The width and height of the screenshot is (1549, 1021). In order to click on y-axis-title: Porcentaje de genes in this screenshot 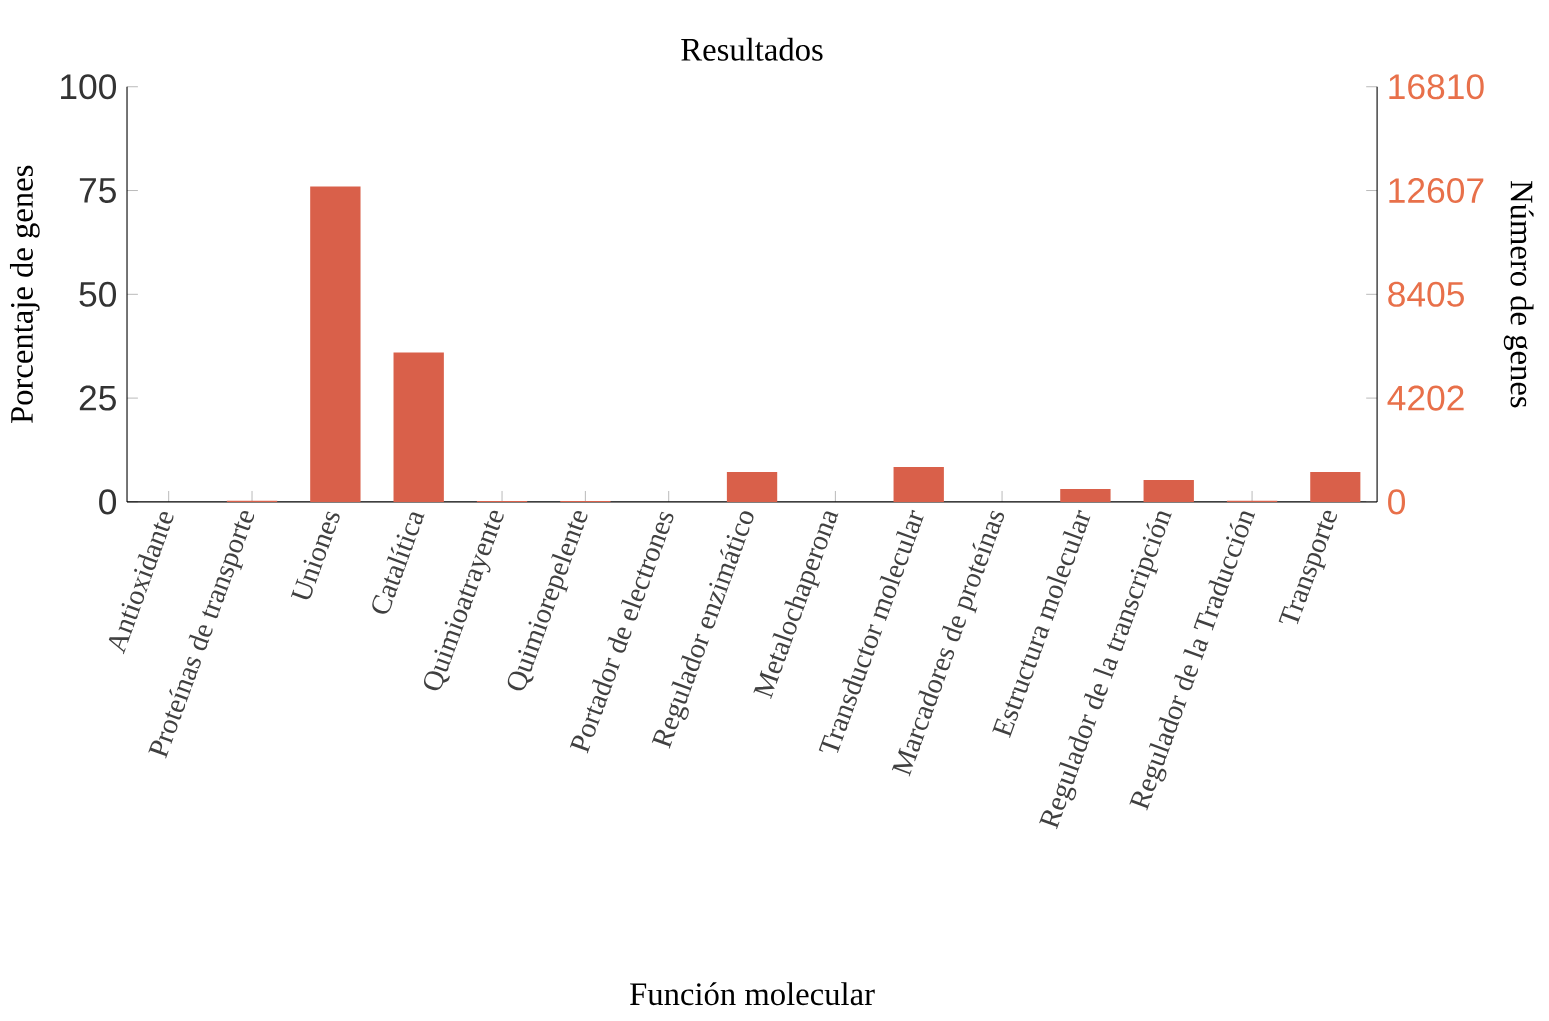, I will do `click(24, 294)`.